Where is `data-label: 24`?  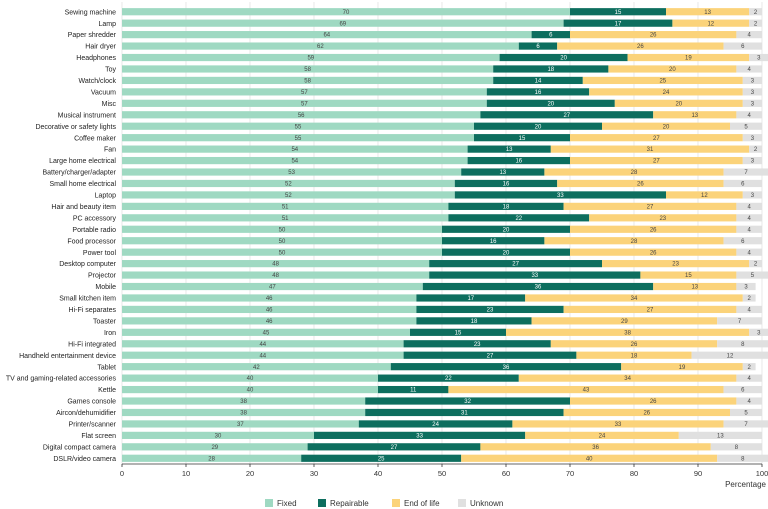
data-label: 24 is located at coordinates (435, 425).